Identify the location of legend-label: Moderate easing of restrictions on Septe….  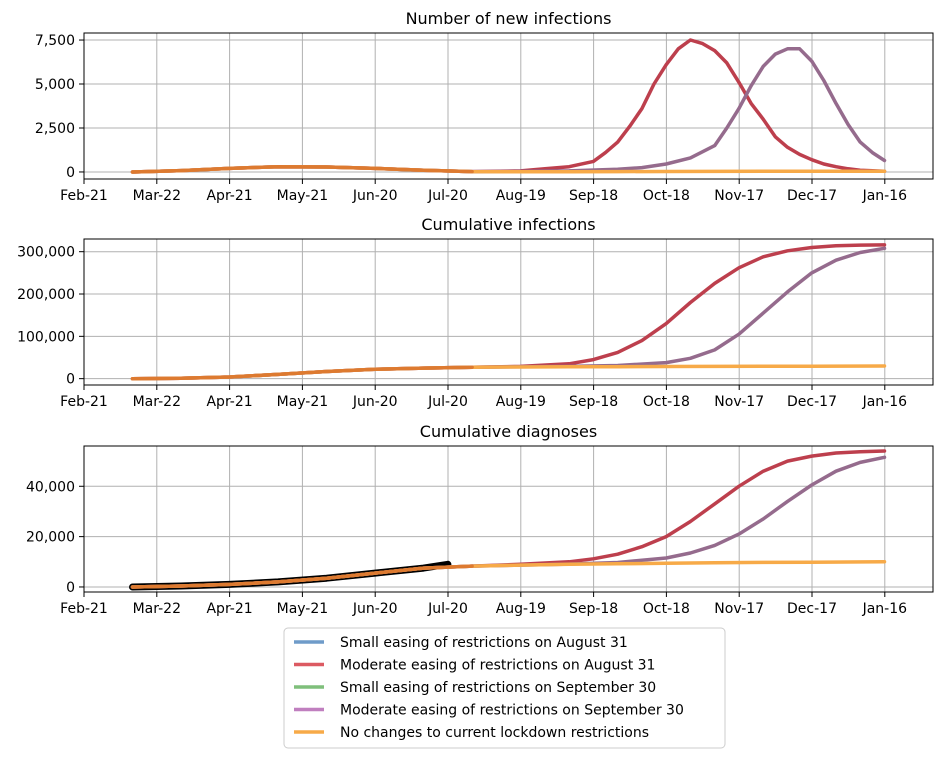
(512, 711).